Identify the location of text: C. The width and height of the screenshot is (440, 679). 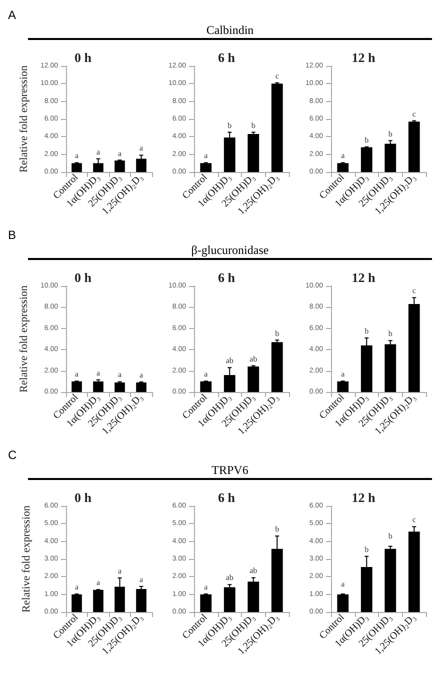
(13, 455).